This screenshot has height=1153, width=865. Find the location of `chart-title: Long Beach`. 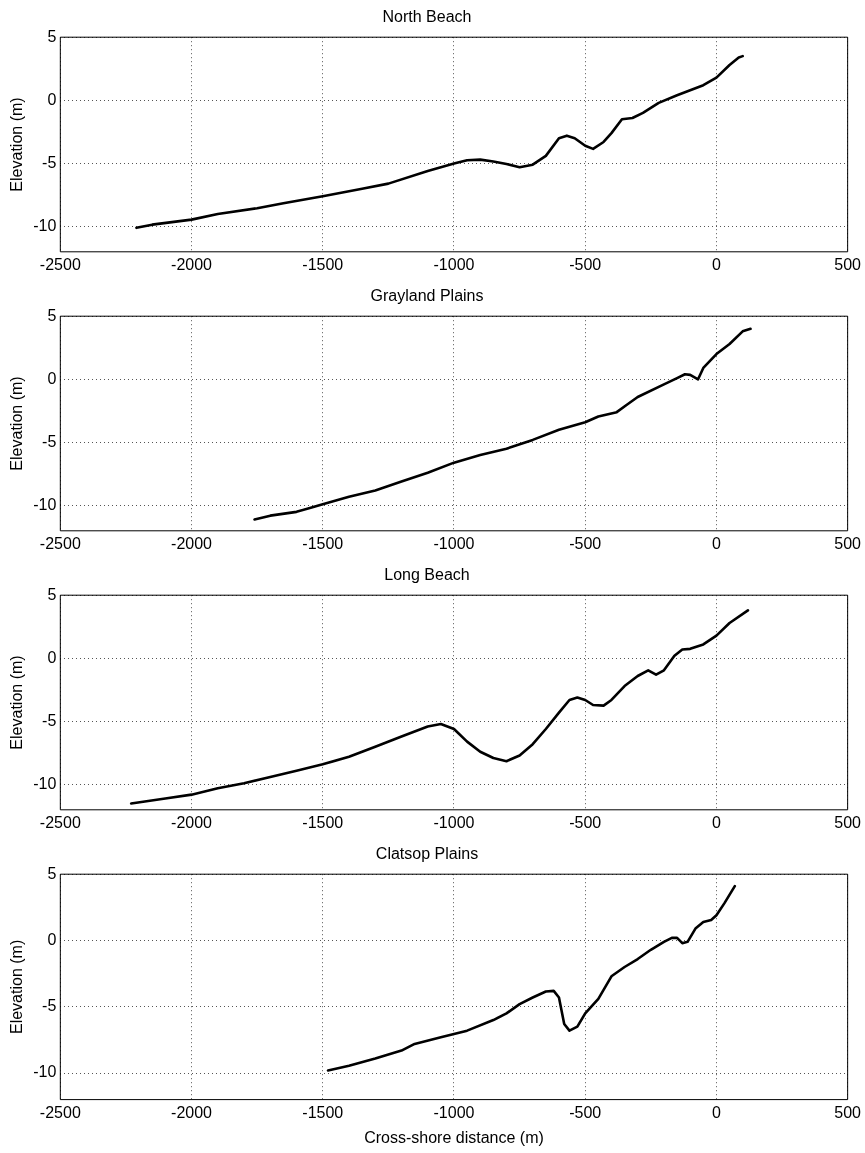

chart-title: Long Beach is located at coordinates (427, 575).